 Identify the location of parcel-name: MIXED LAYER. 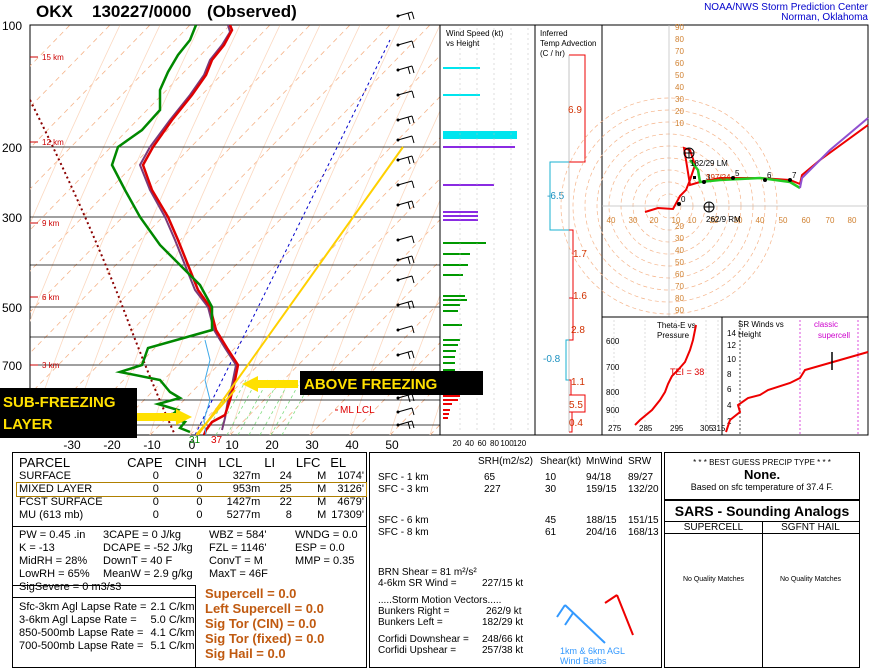
(56, 489).